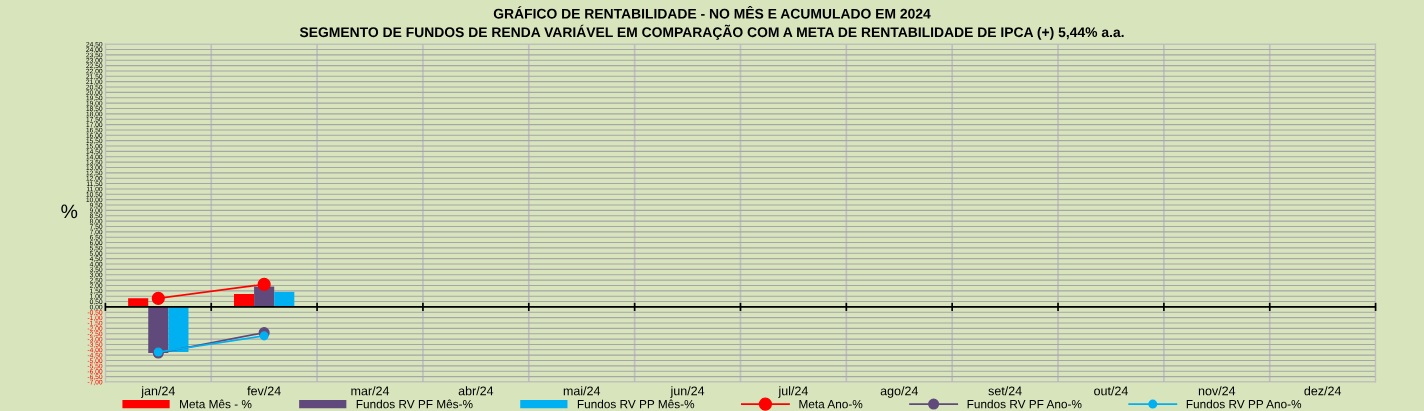  What do you see at coordinates (1005, 391) in the screenshot?
I see `x-tick-label: set/24` at bounding box center [1005, 391].